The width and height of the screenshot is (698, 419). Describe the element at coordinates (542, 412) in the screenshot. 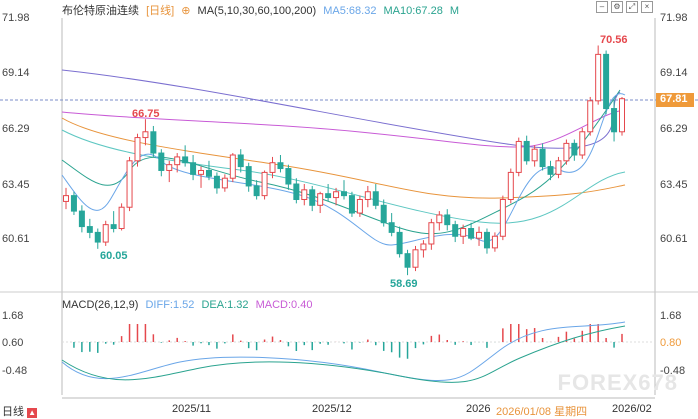

I see `x-axis-cursor-date: 2026/01/08 星期四` at that location.